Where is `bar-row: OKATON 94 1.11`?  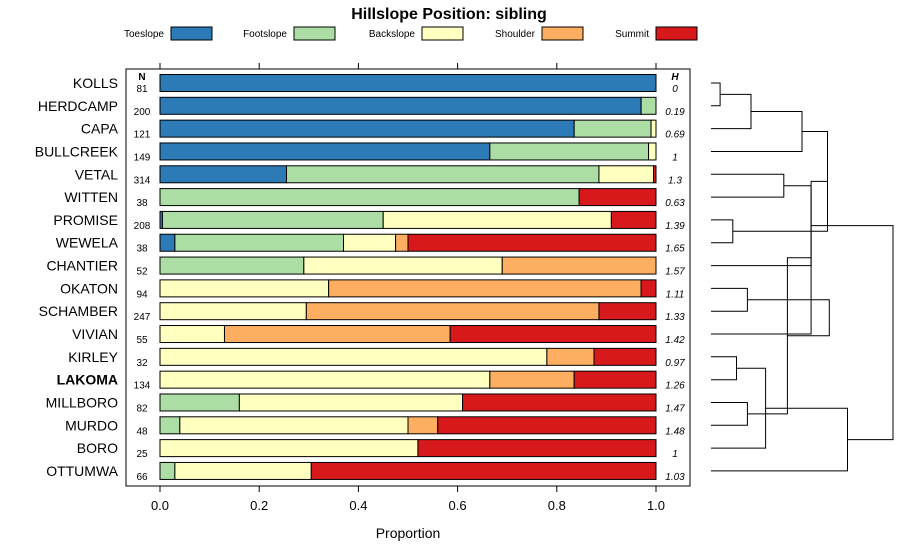 bar-row: OKATON 94 1.11 is located at coordinates (372, 289).